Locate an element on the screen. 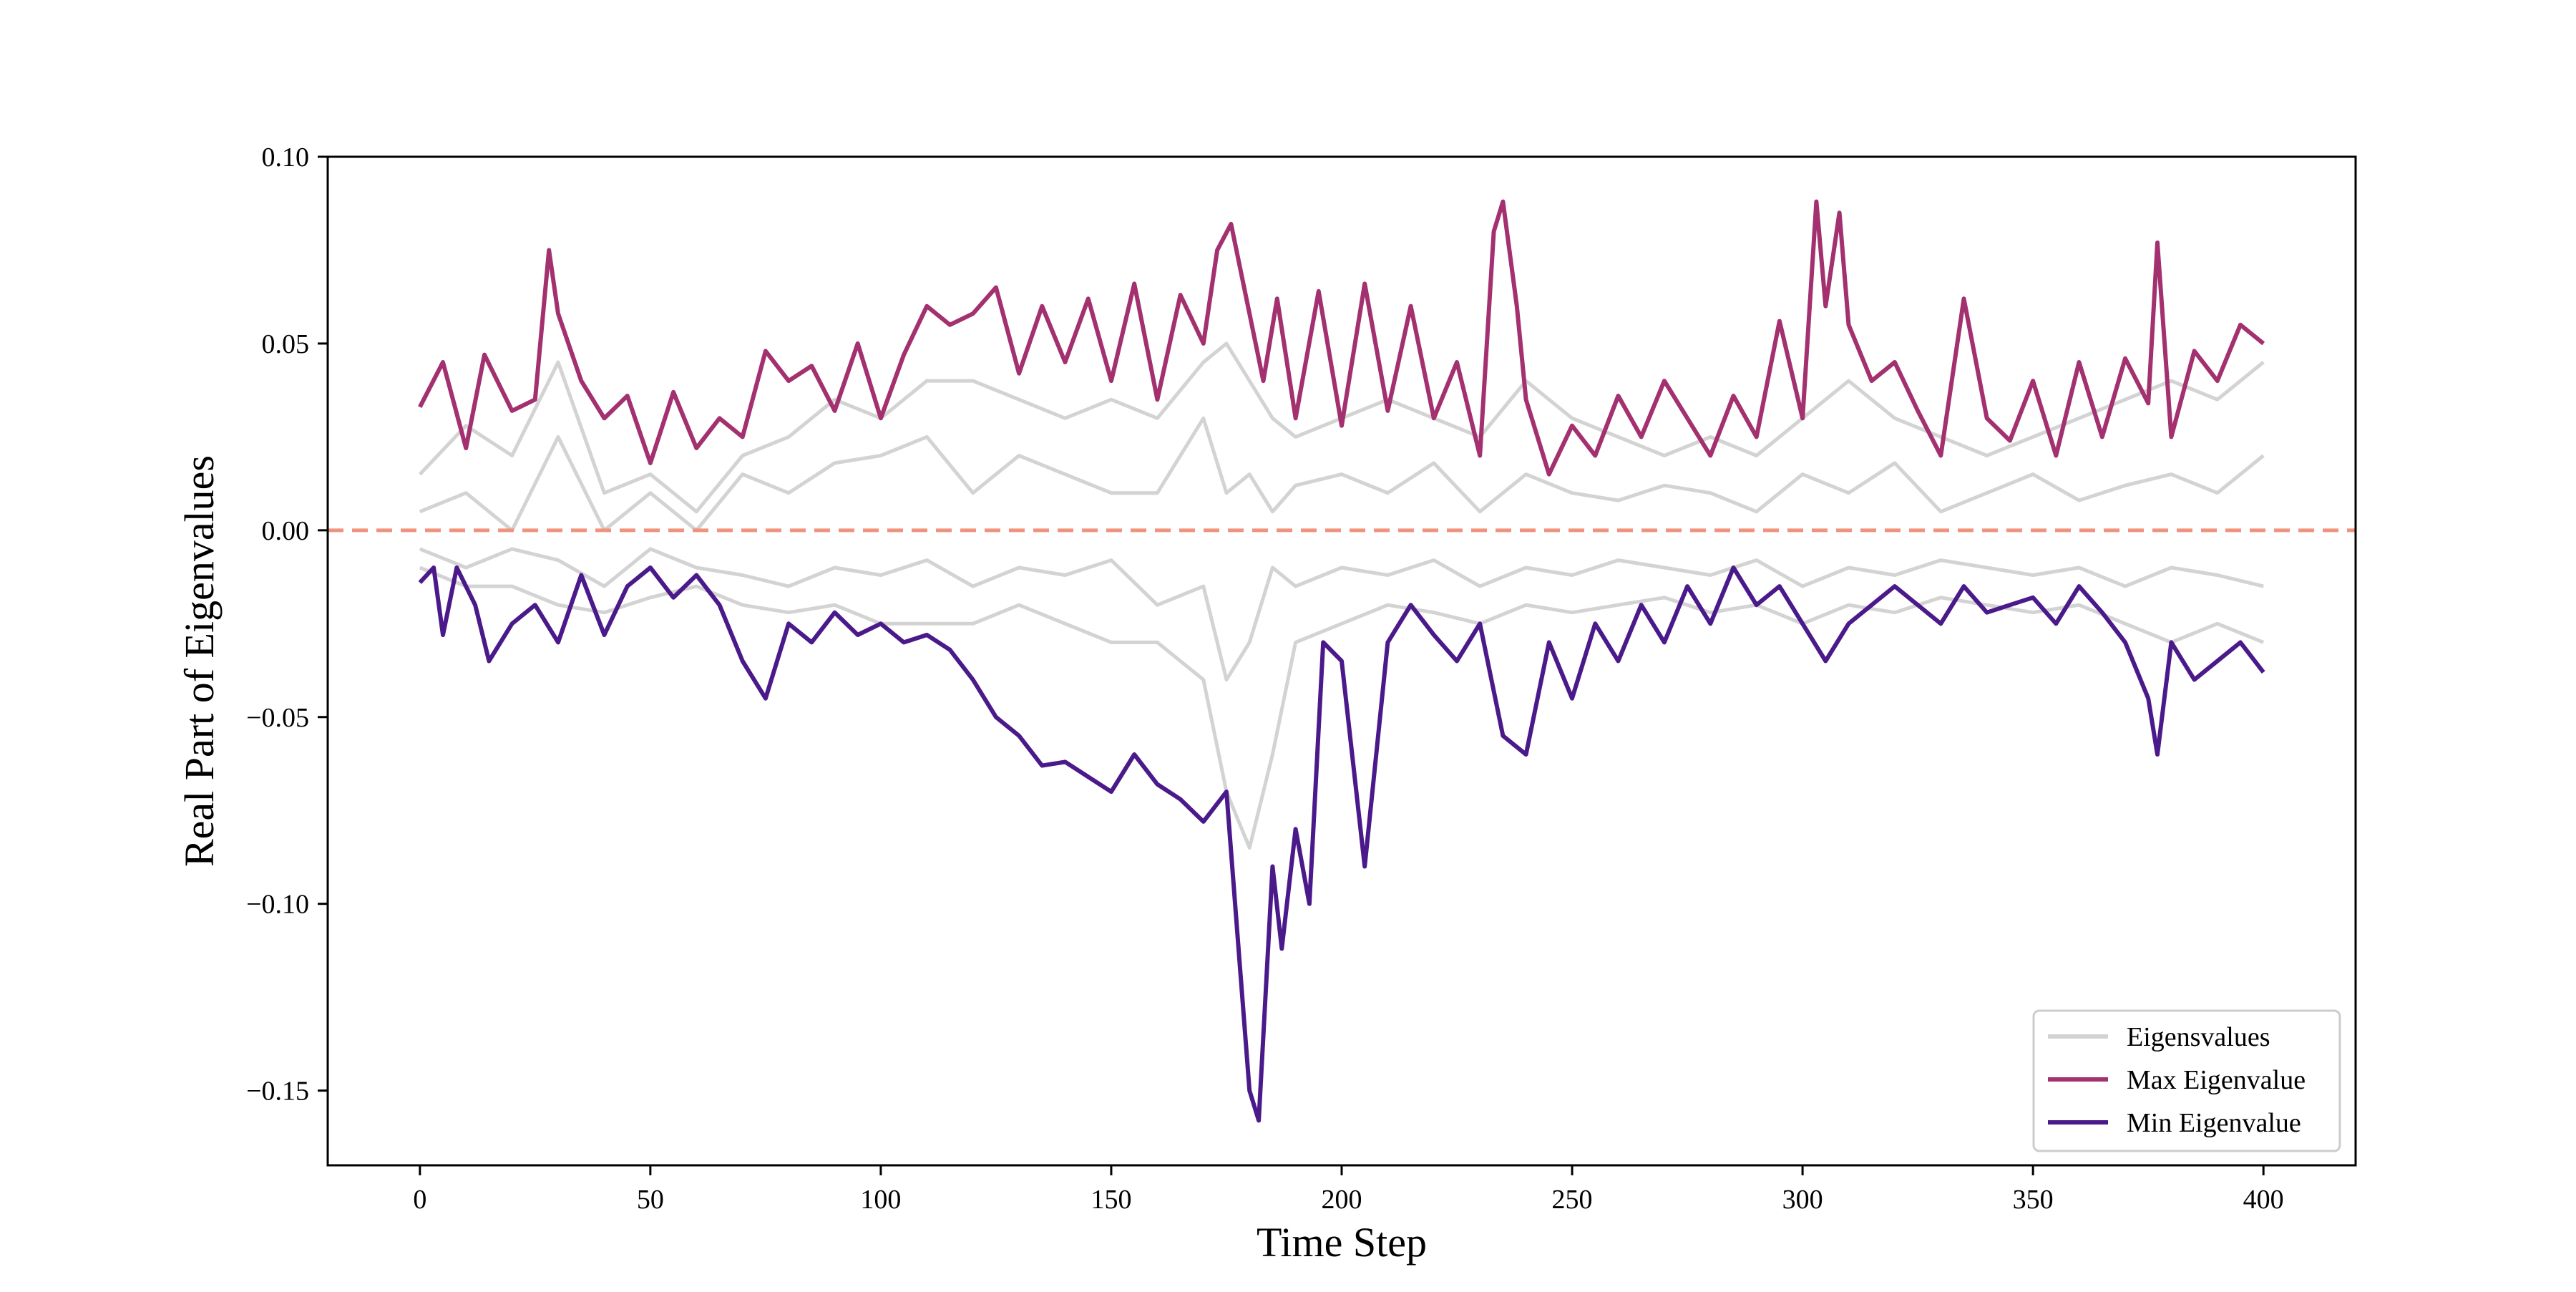 The height and width of the screenshot is (1292, 2576). x-tick-label: 350 is located at coordinates (2033, 1200).